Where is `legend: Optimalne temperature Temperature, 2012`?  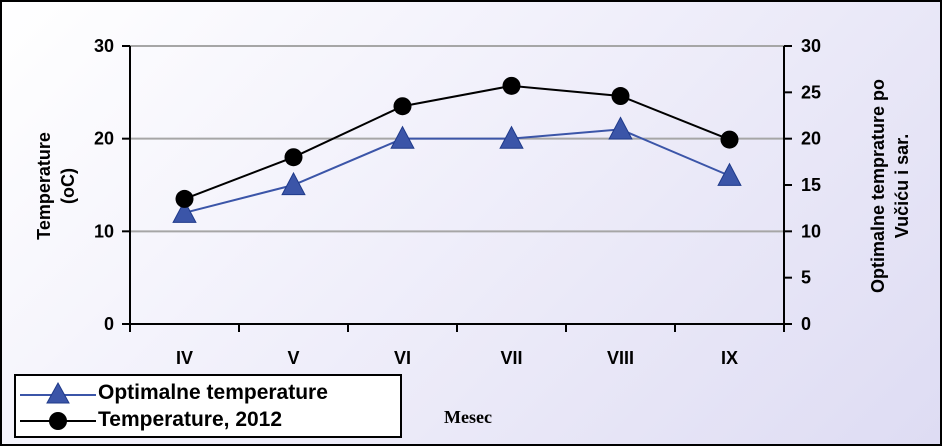
legend: Optimalne temperature Temperature, 2012 is located at coordinates (208, 406).